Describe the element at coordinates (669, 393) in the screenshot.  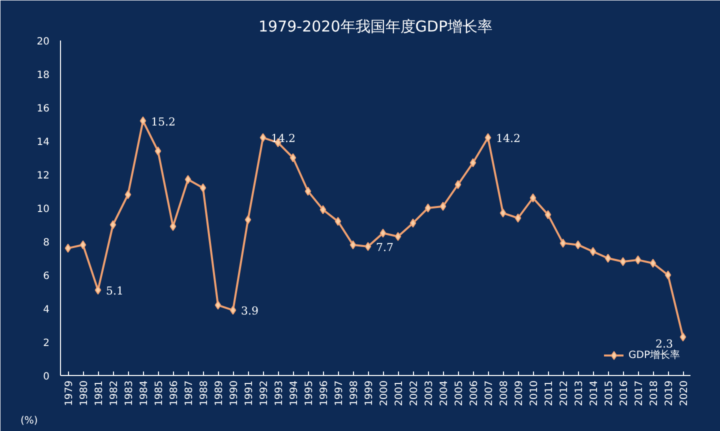
I see `x-tick-label: 2019` at that location.